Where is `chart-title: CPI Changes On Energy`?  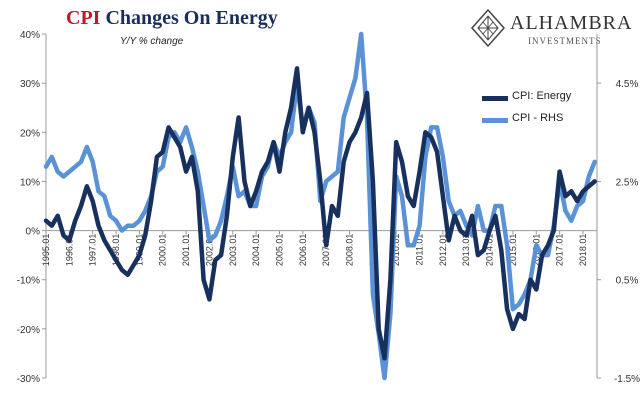 chart-title: CPI Changes On Energy is located at coordinates (172, 18).